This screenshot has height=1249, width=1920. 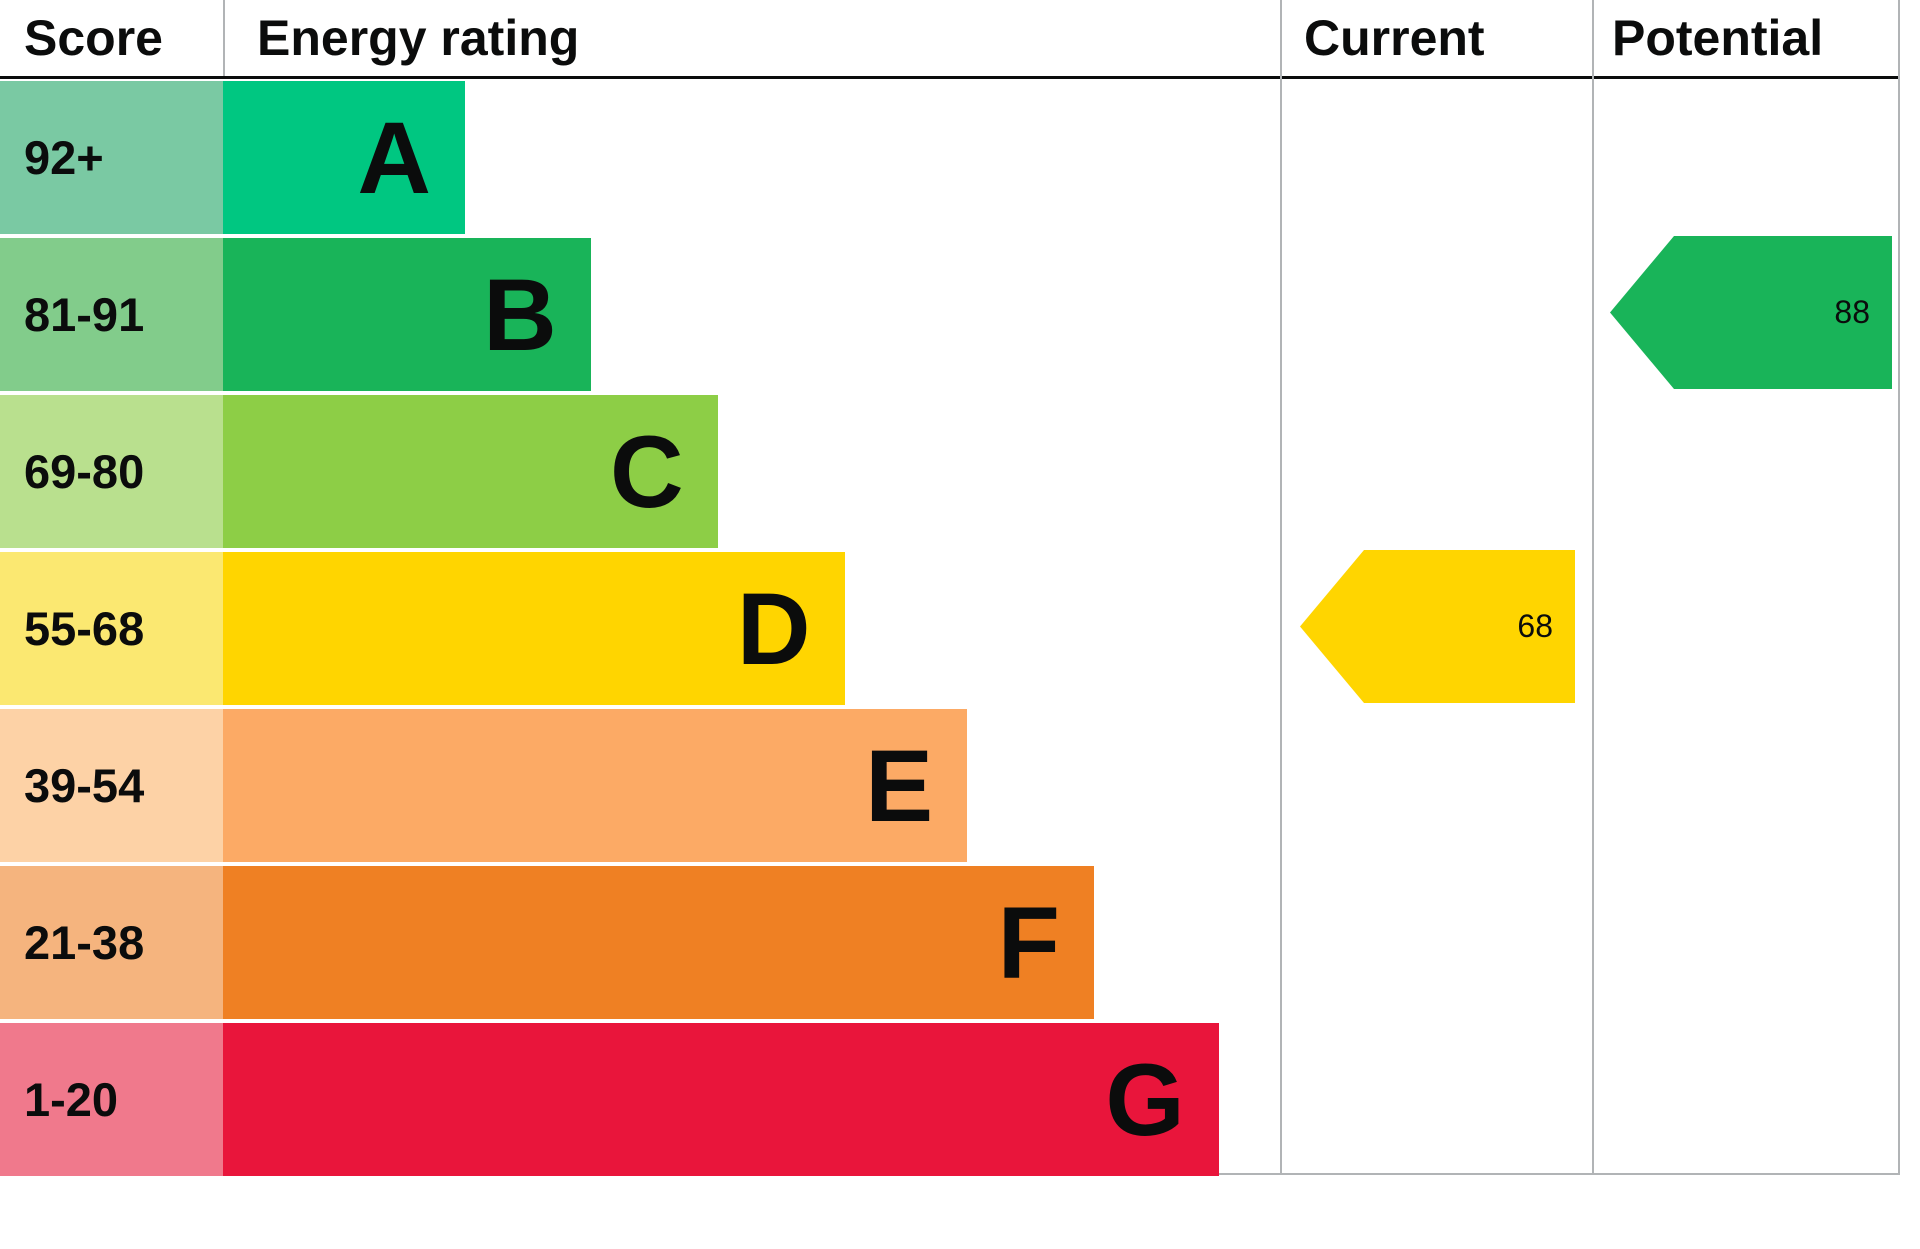 What do you see at coordinates (1437, 626) in the screenshot?
I see `current-rating-arrow: 68` at bounding box center [1437, 626].